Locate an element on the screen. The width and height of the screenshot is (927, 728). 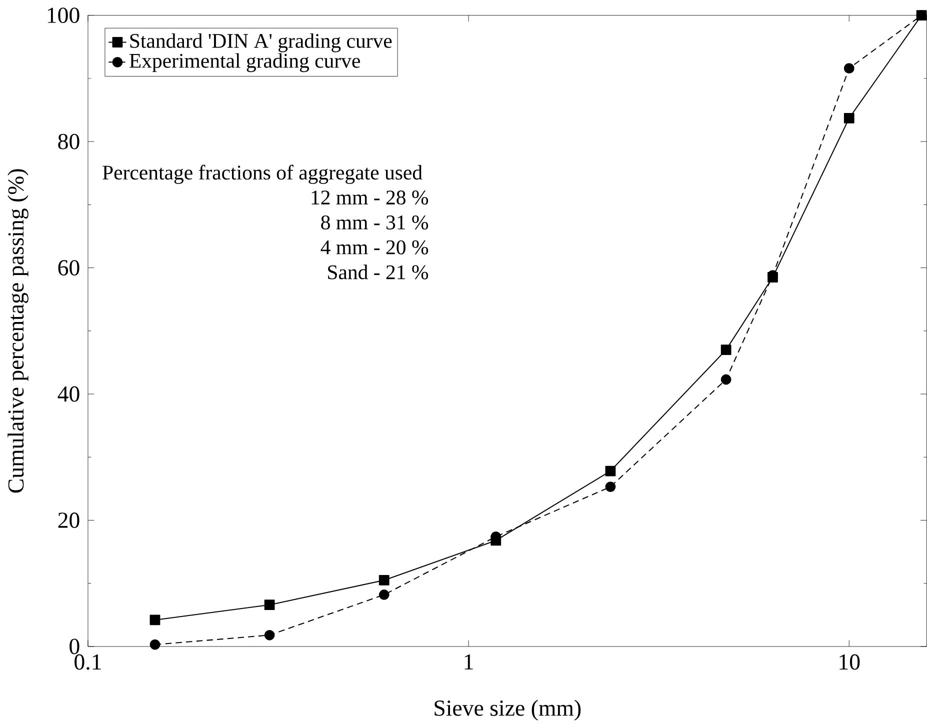
legend-label: Standard 'DIN A' grading curve is located at coordinates (261, 42).